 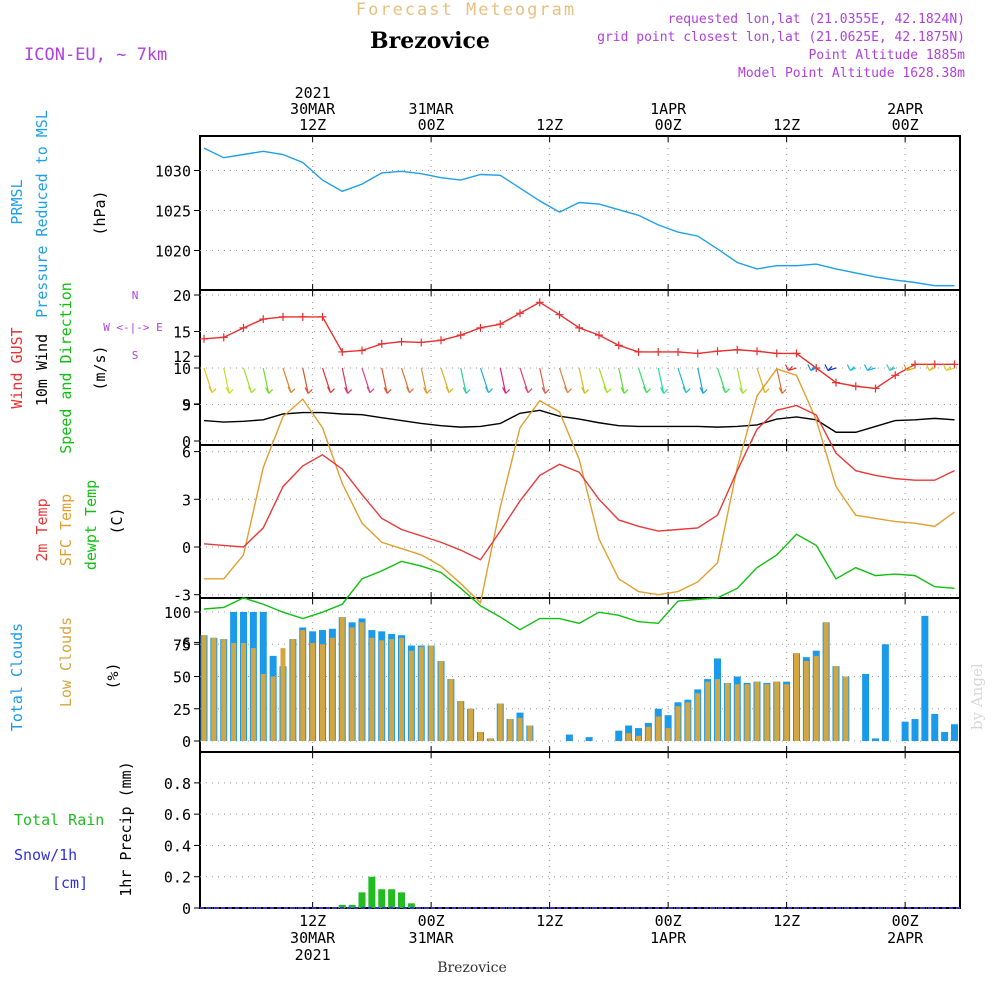 What do you see at coordinates (182, 596) in the screenshot?
I see `temp-ytick-label: -3` at bounding box center [182, 596].